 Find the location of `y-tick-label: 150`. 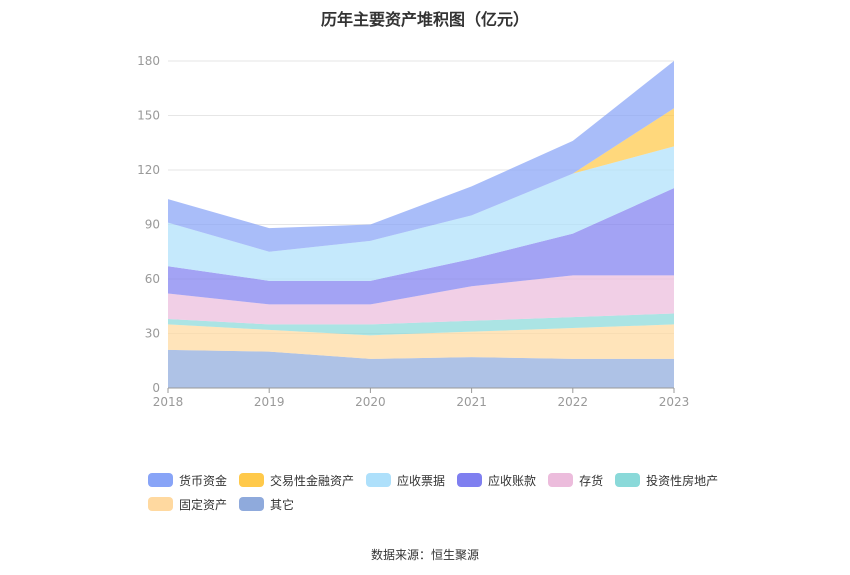

y-tick-label: 150 is located at coordinates (148, 116).